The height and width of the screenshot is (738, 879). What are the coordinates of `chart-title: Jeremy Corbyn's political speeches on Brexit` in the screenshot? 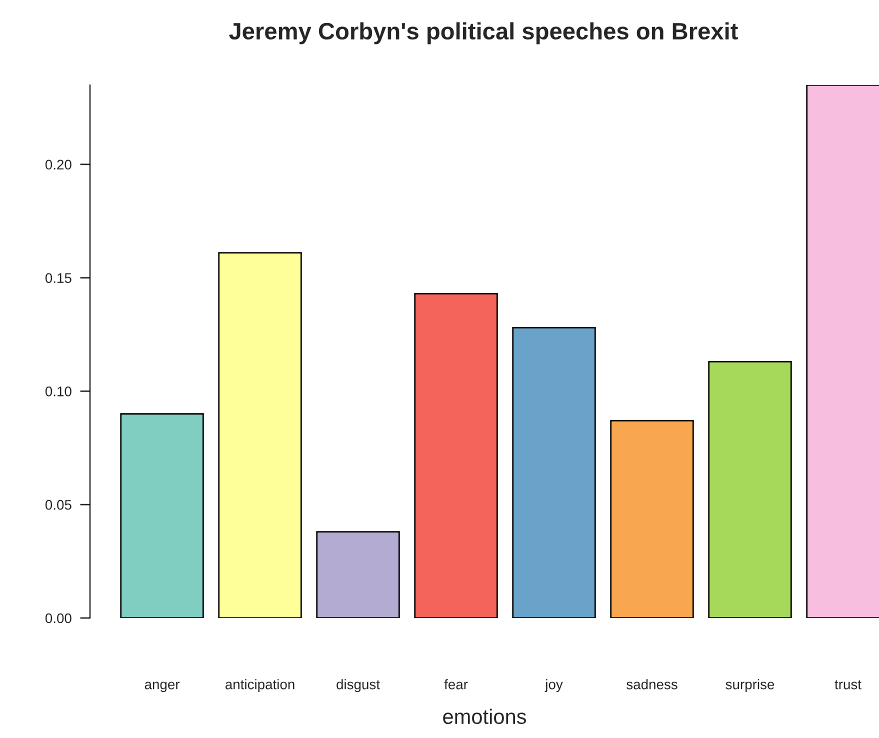 It's located at (483, 33).